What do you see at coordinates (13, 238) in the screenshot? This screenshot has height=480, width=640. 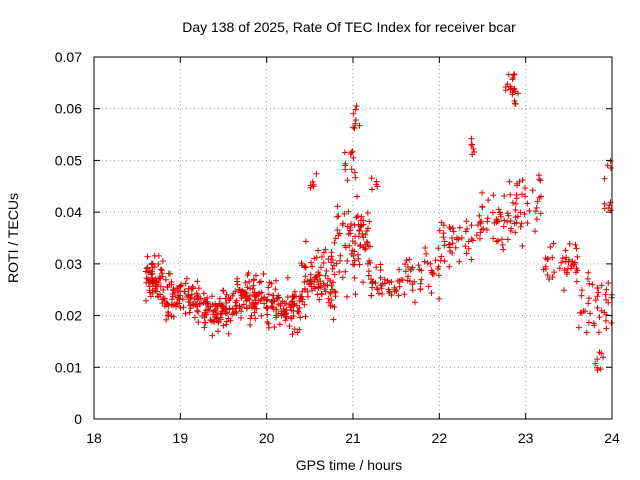 I see `y-axis-label: ROTI / TECUs` at bounding box center [13, 238].